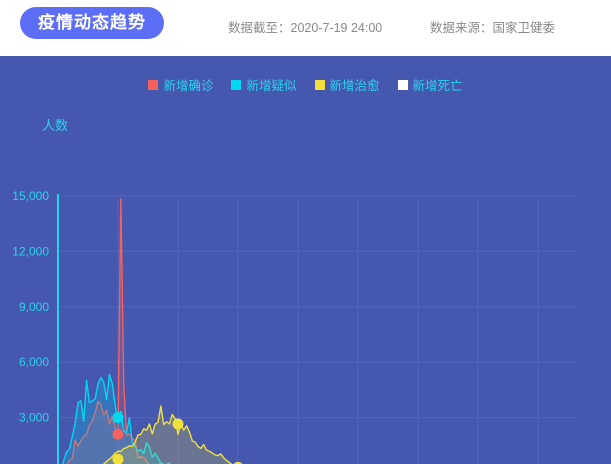  I want to click on y-tick-label: 15,000, so click(30, 196).